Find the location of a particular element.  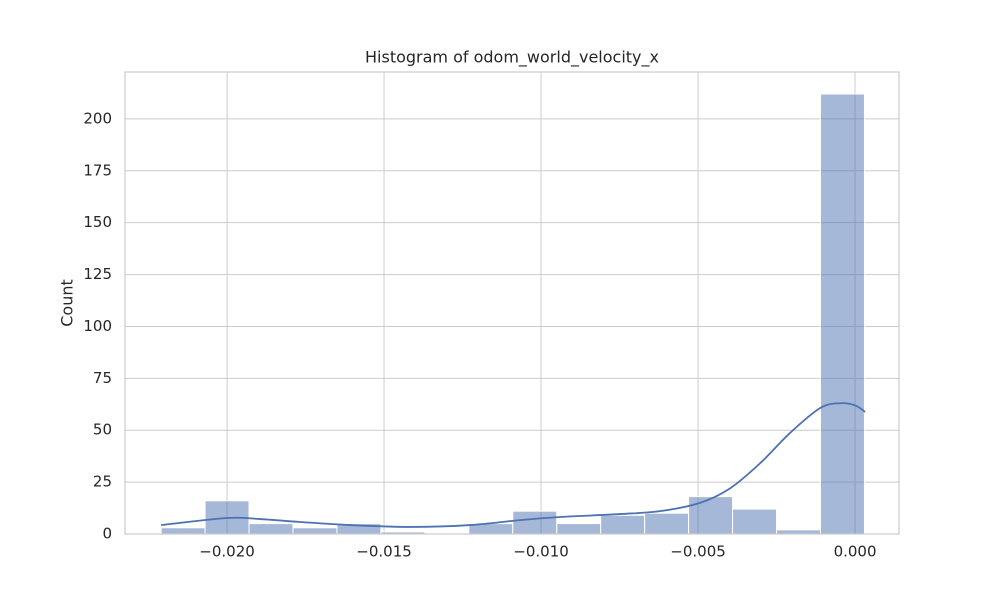

y-tick-label: 100 is located at coordinates (97, 326).